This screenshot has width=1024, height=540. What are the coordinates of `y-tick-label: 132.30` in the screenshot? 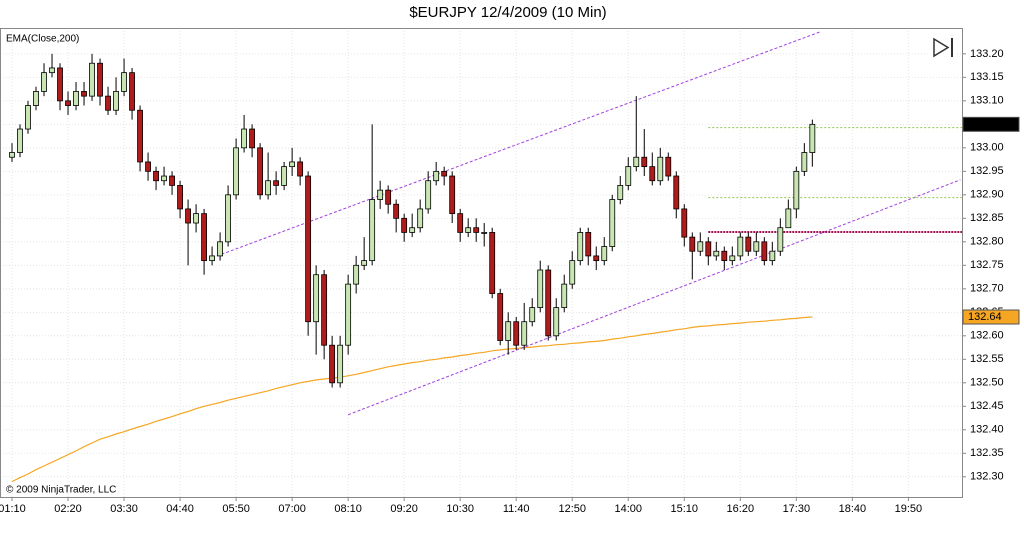 It's located at (987, 477).